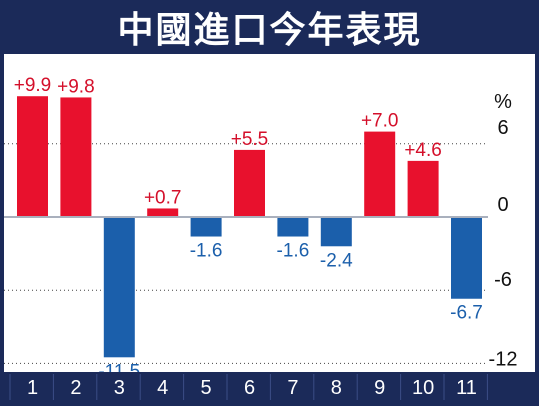  Describe the element at coordinates (206, 251) in the screenshot. I see `data-label-5: -1.6` at that location.